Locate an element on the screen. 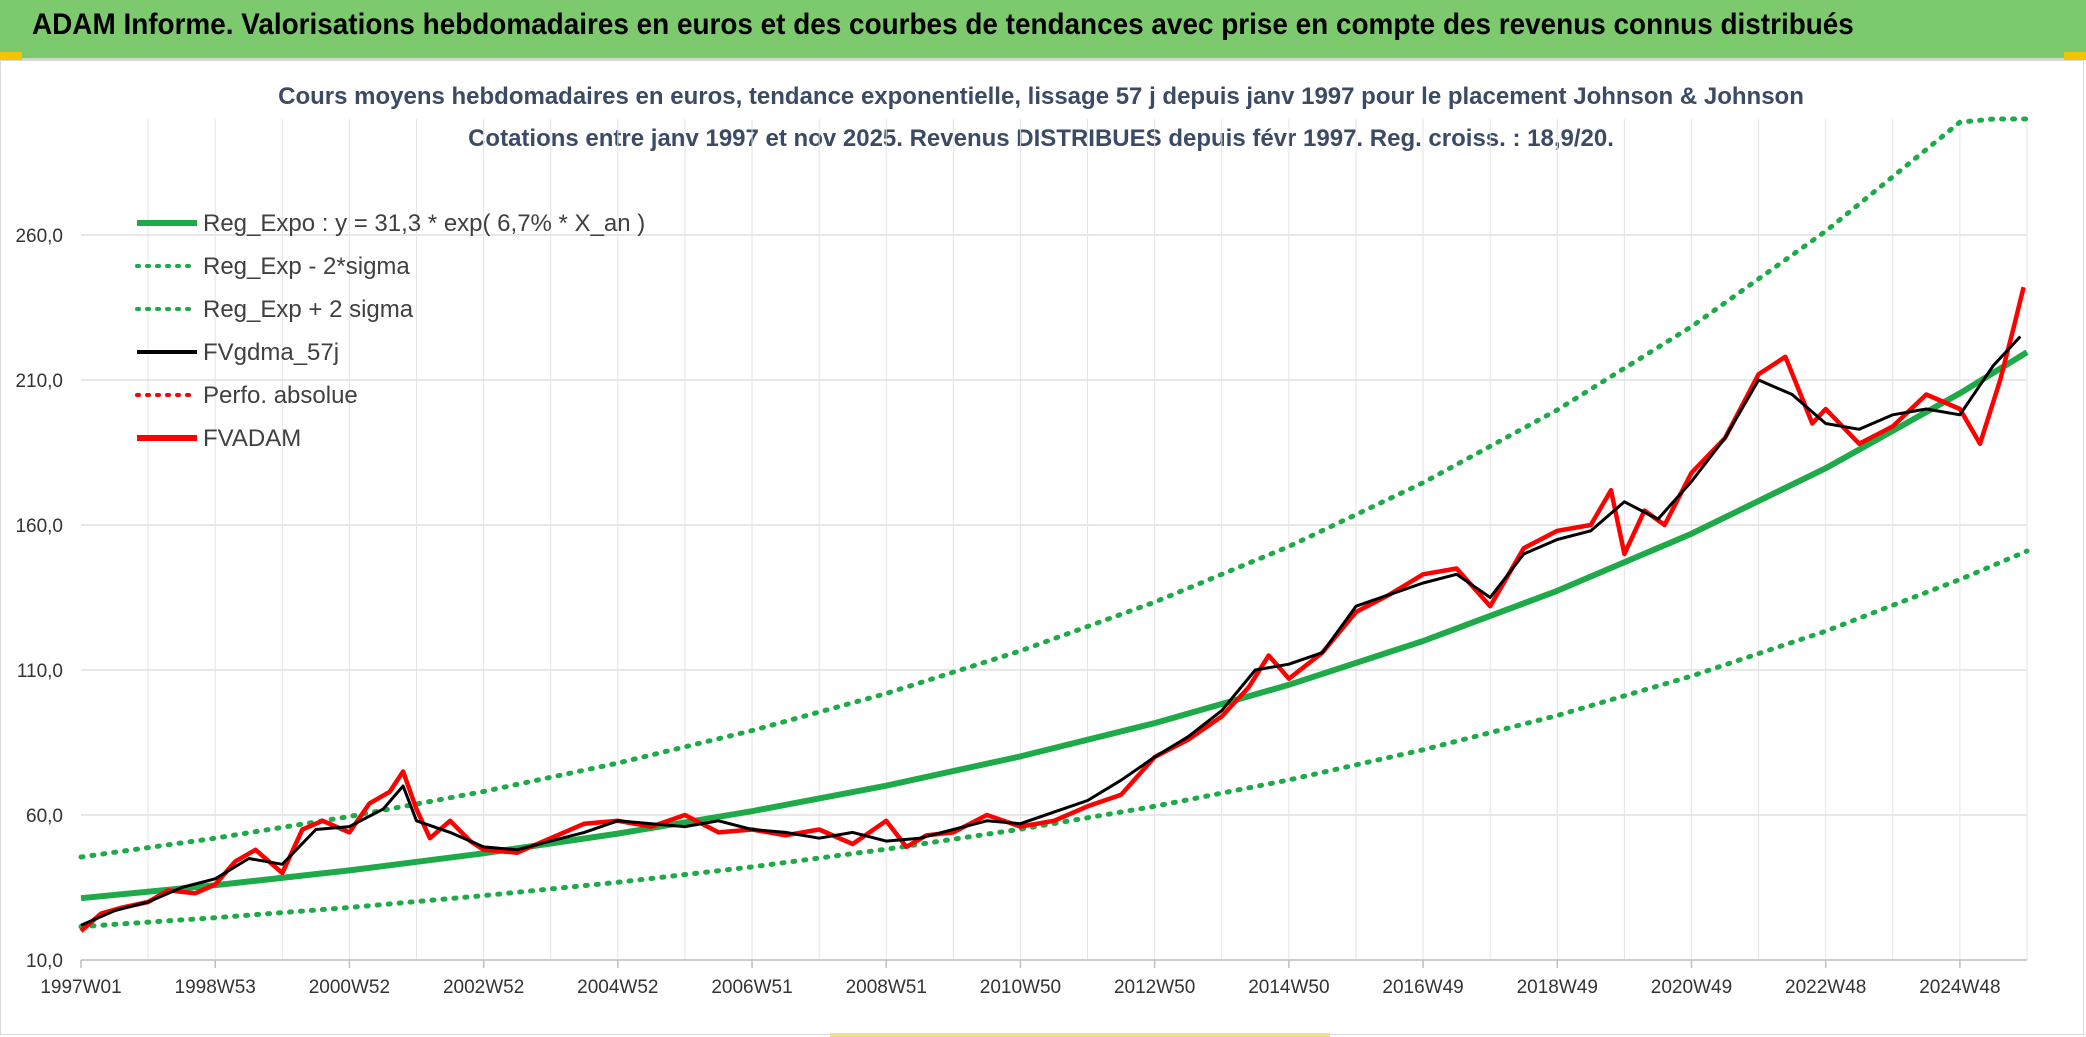  y-tick-label: 260,0 is located at coordinates (39, 236).